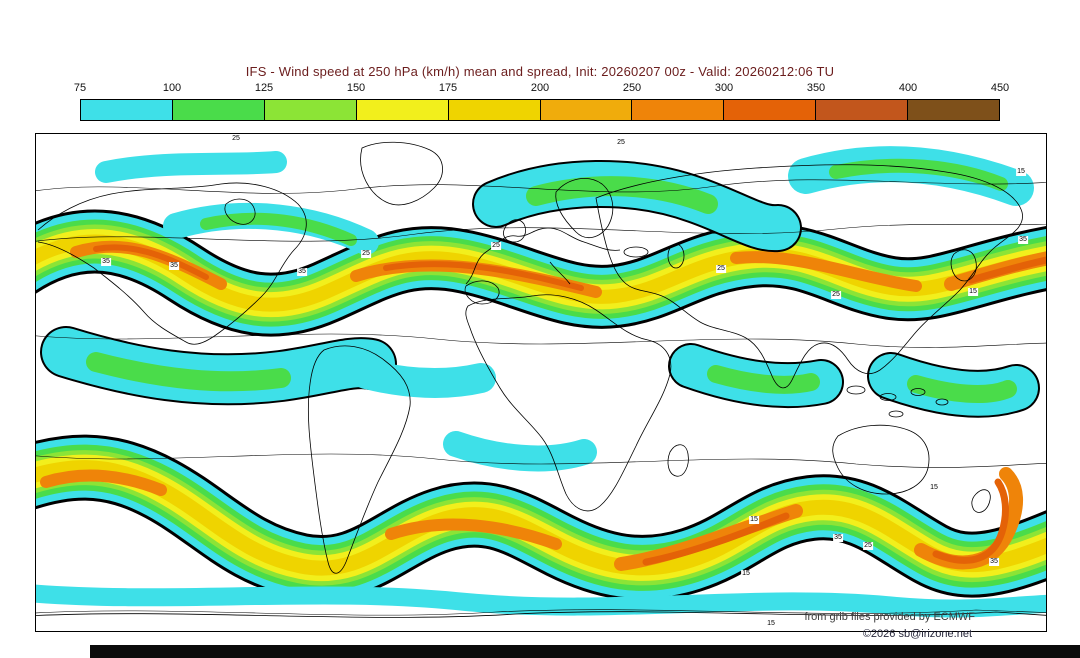 This screenshot has height=658, width=1080. Describe the element at coordinates (889, 617) in the screenshot. I see `attribution-ecmwf: from grib files provided by ECMWF` at that location.